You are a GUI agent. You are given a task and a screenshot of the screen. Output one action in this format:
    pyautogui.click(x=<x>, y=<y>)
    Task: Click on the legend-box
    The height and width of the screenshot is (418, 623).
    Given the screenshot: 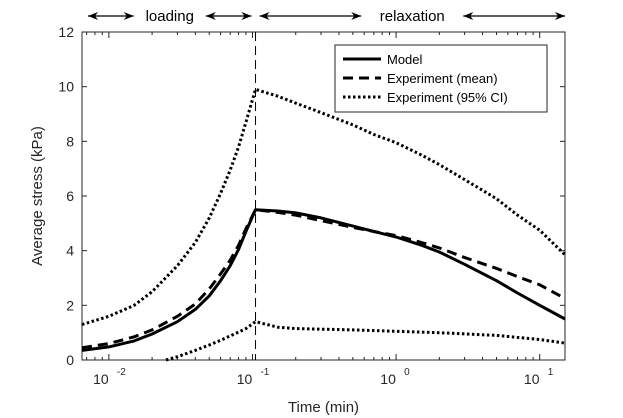 What is the action you would take?
    pyautogui.click(x=441, y=78)
    